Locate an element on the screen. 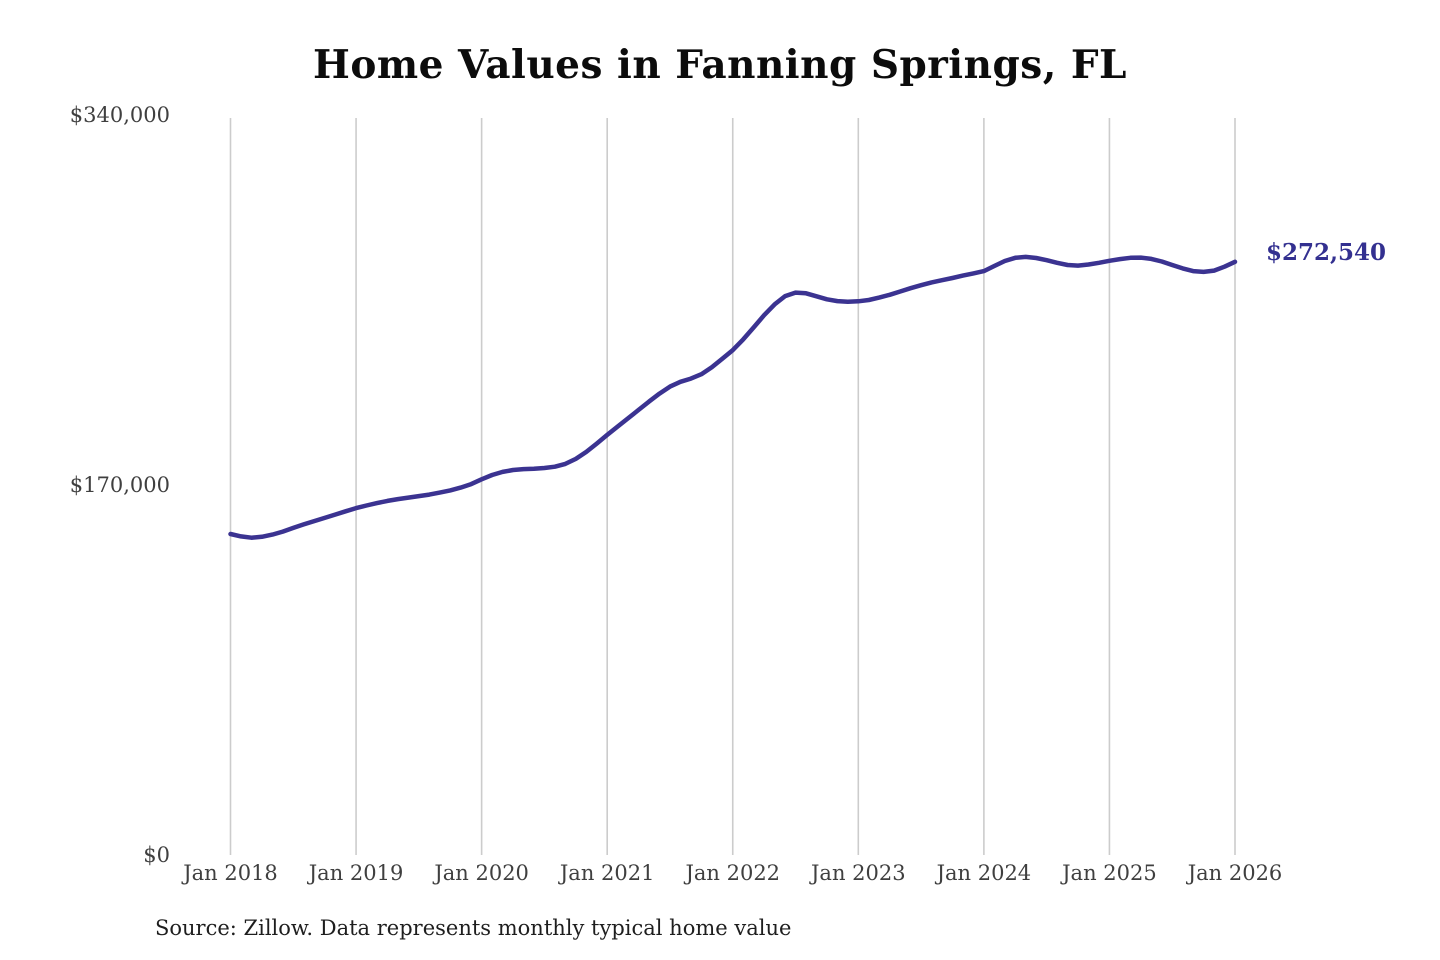  chart-title: Home Values in Fanning Springs, FL is located at coordinates (720, 65).